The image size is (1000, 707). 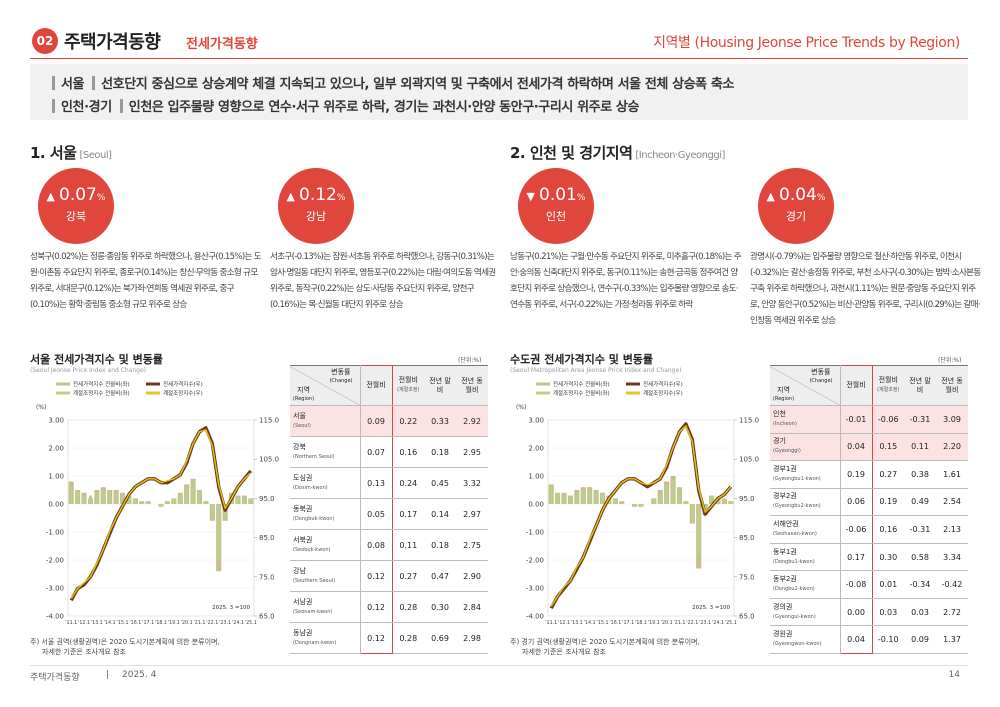 What do you see at coordinates (952, 419) in the screenshot?
I see `value-cell: 3.09` at bounding box center [952, 419].